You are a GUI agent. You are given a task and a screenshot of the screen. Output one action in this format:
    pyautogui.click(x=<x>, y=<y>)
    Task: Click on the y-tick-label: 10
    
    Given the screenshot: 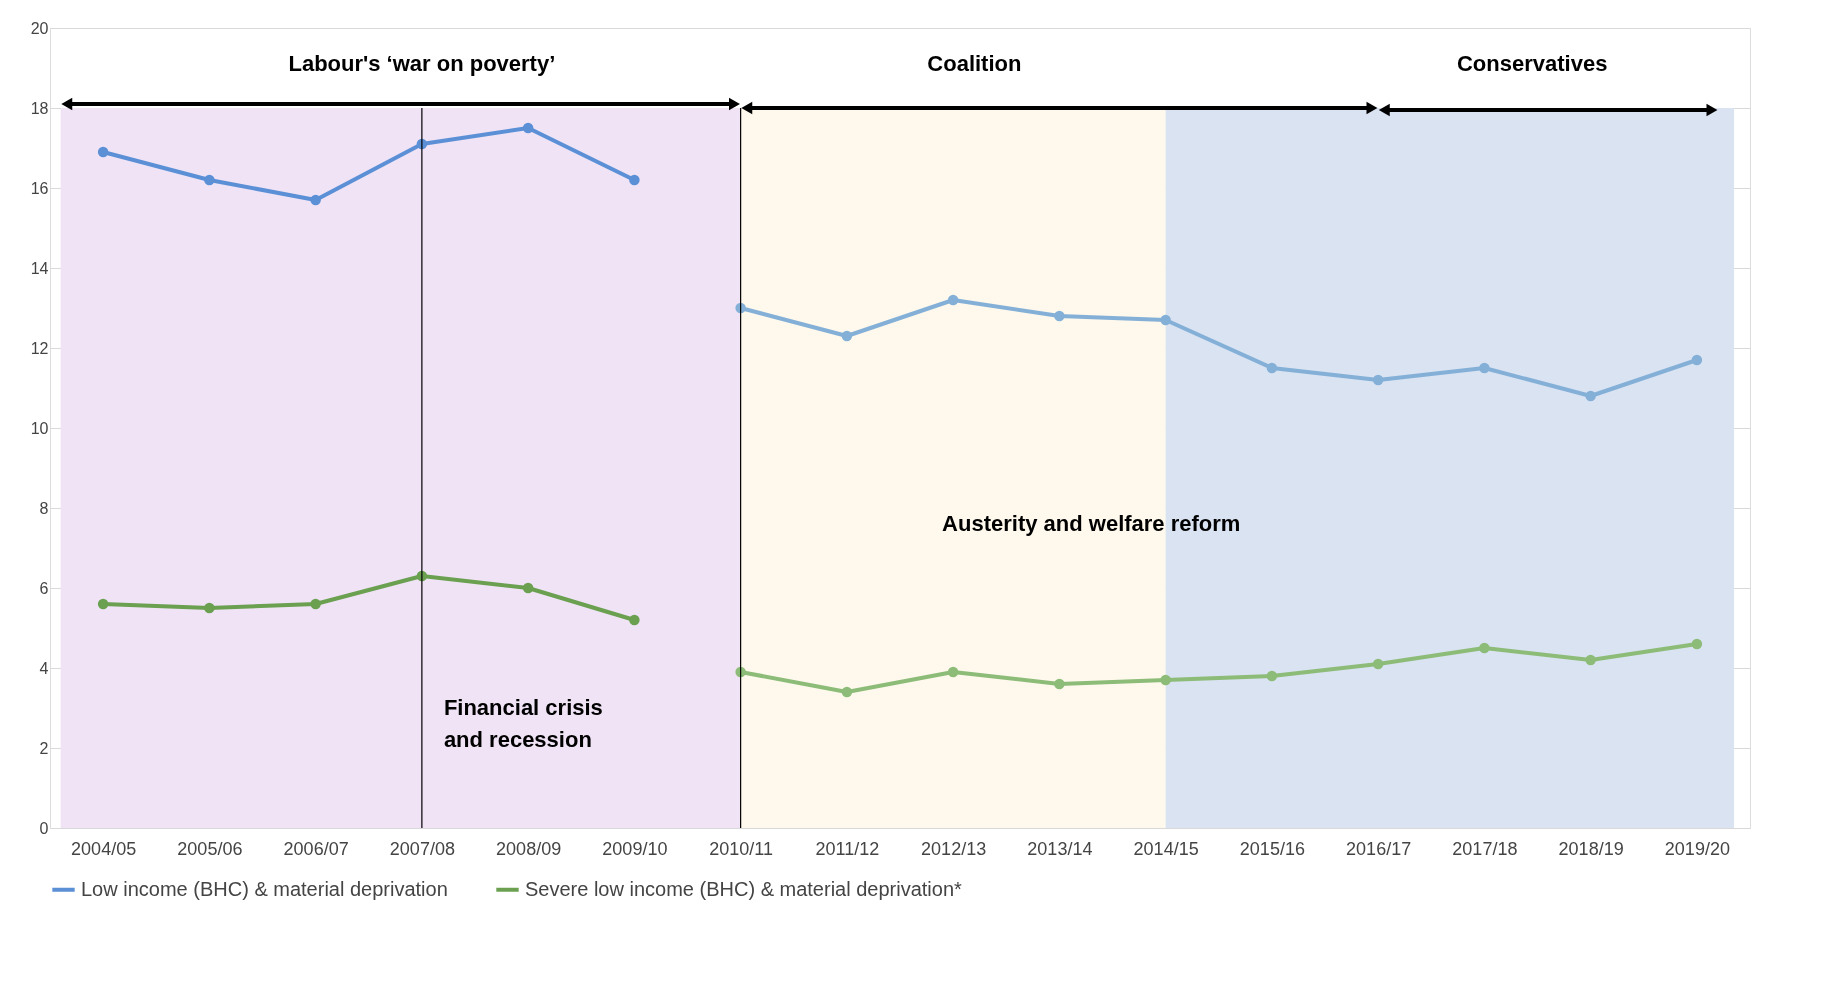 What is the action you would take?
    pyautogui.click(x=39, y=428)
    